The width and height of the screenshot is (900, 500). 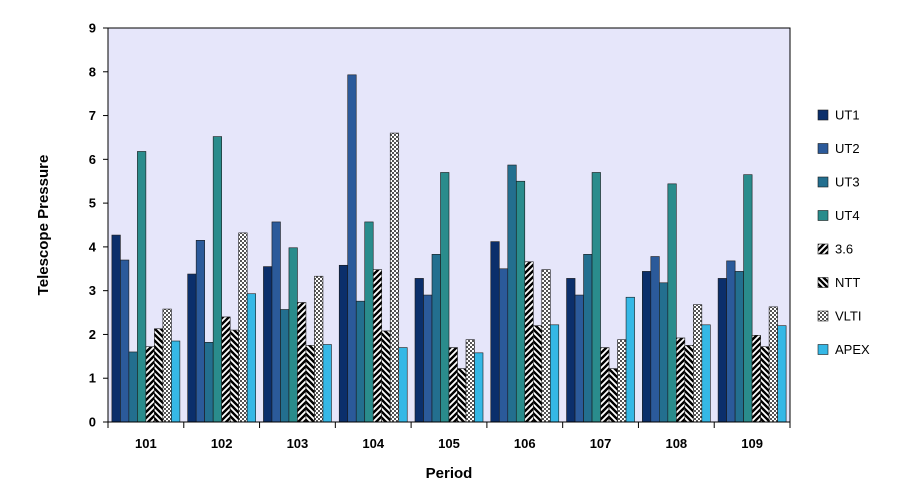 What do you see at coordinates (847, 182) in the screenshot?
I see `legend-label: UT3` at bounding box center [847, 182].